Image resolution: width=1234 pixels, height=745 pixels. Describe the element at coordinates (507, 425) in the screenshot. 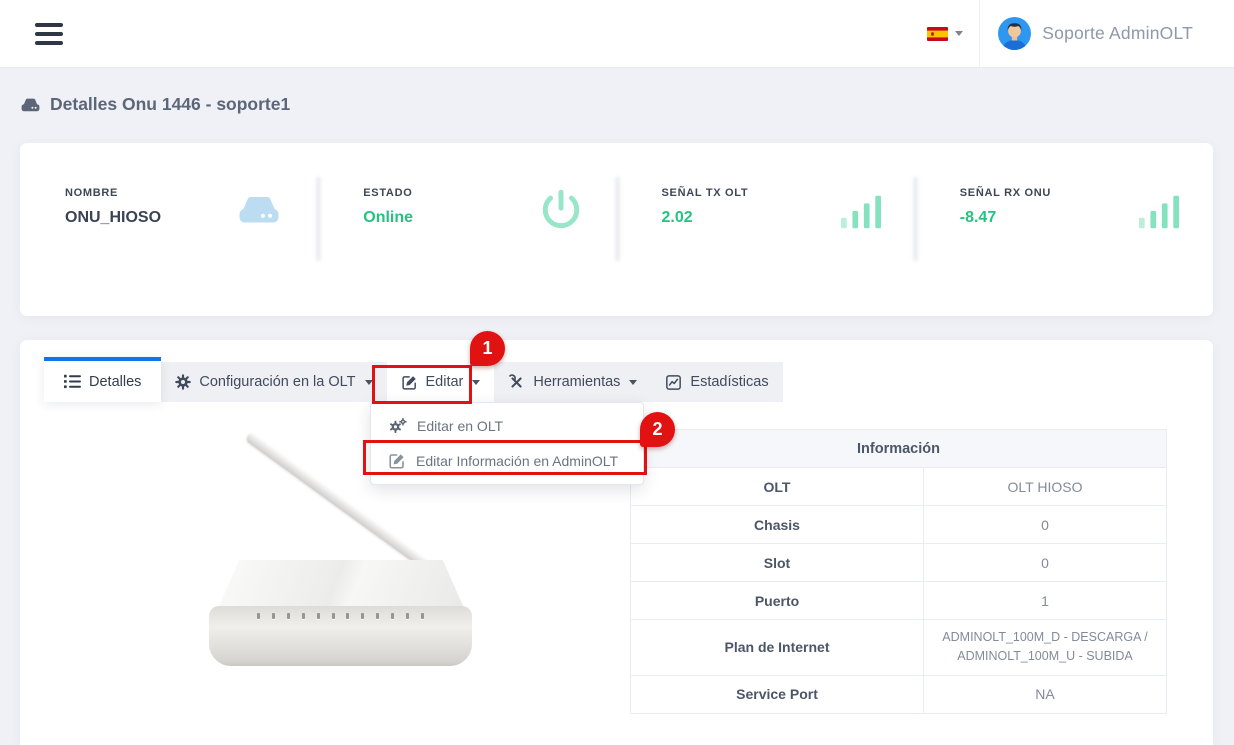

I see `menu-item-editar-en-olt: Editar en OLT` at that location.